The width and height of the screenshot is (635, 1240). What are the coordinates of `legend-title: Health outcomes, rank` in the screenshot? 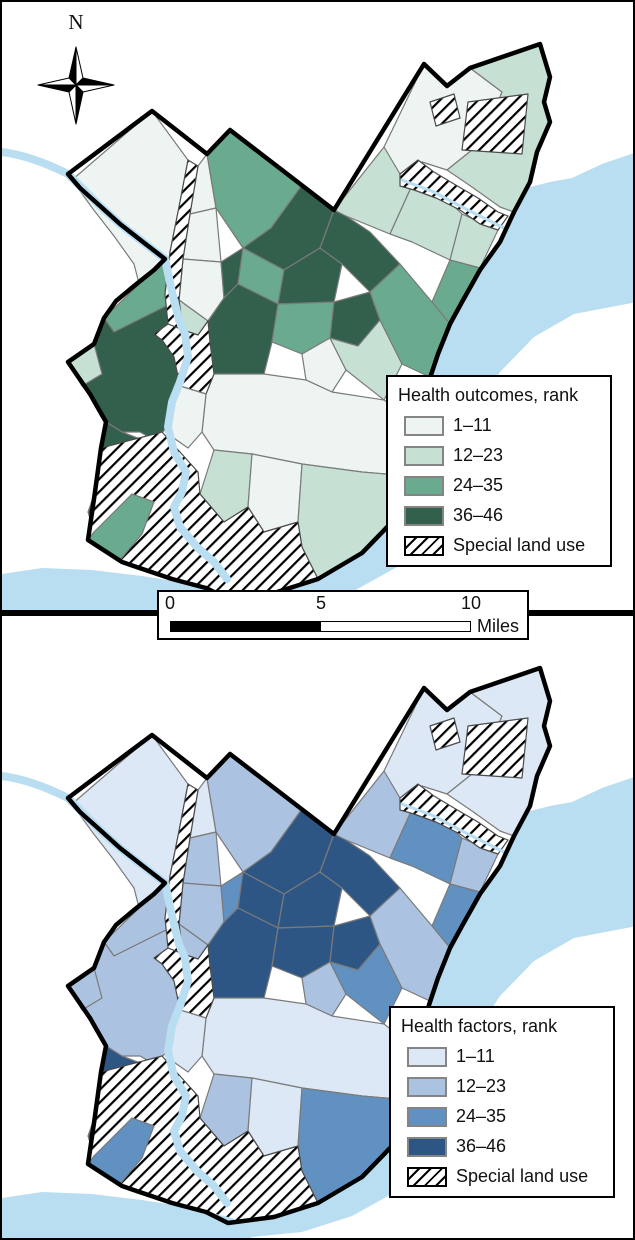 It's located at (488, 395).